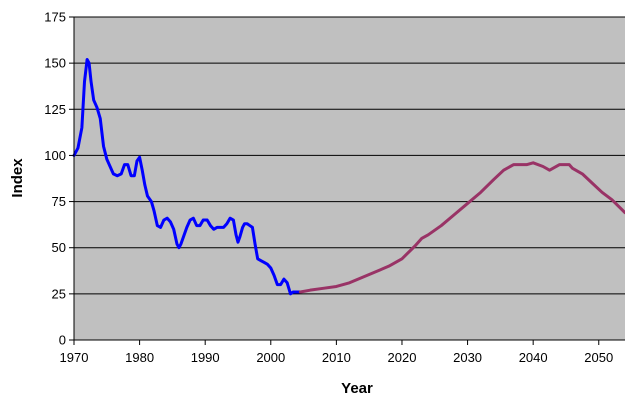 The height and width of the screenshot is (394, 625). I want to click on x-tick-label: 2000, so click(270, 357).